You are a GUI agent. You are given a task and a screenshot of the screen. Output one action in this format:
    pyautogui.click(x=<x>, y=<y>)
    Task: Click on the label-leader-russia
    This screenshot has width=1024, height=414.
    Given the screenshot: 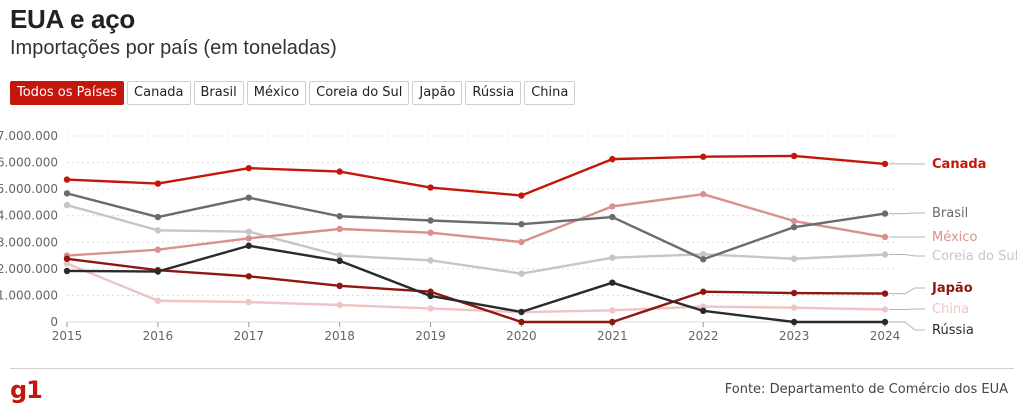 What is the action you would take?
    pyautogui.click(x=907, y=326)
    